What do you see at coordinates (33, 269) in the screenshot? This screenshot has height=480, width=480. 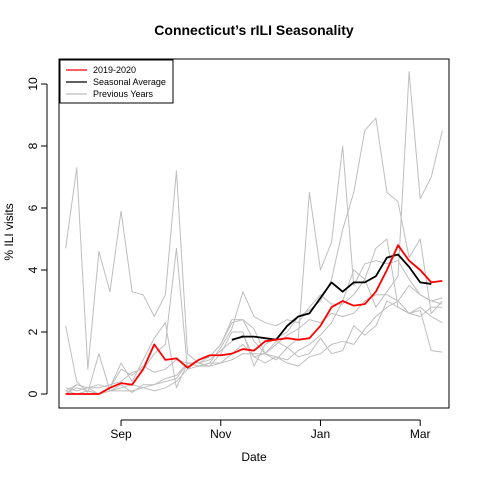 I see `y-tick-label: 4` at bounding box center [33, 269].